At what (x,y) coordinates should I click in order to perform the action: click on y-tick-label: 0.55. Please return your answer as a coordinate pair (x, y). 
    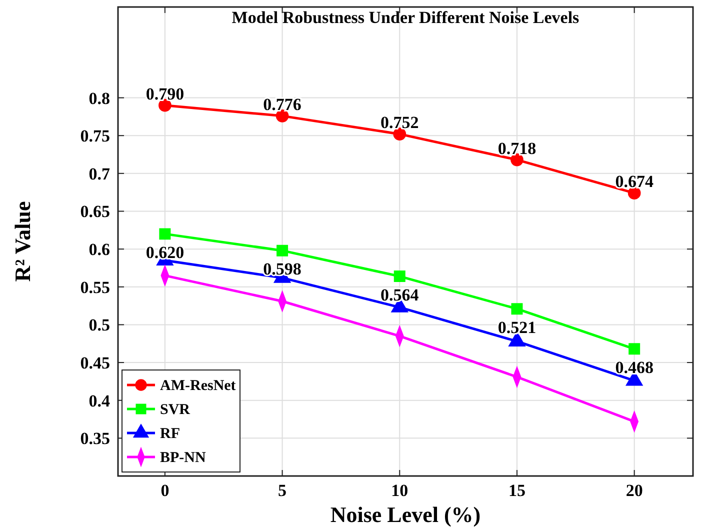
    Looking at the image, I should click on (95, 287).